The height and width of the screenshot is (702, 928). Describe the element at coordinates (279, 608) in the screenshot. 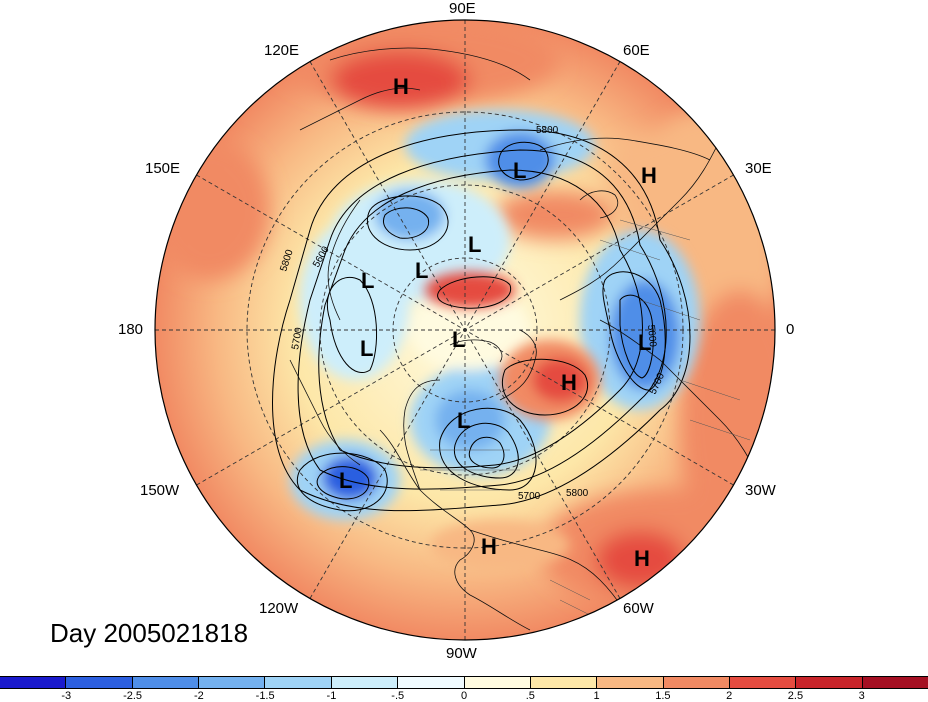

I see `lon-label-120w: 120W` at that location.